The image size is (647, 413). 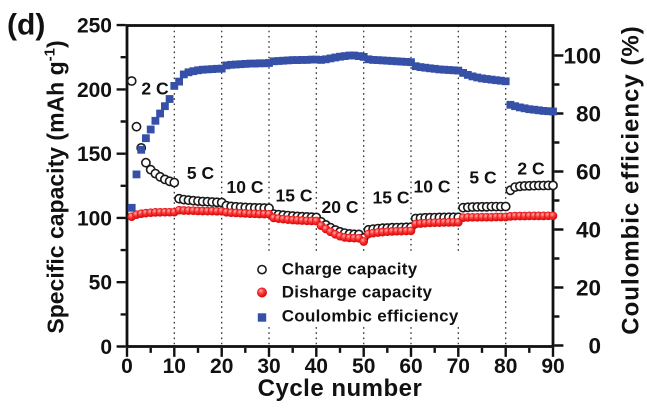 What do you see at coordinates (268, 366) in the screenshot?
I see `svg-text: 30` at bounding box center [268, 366].